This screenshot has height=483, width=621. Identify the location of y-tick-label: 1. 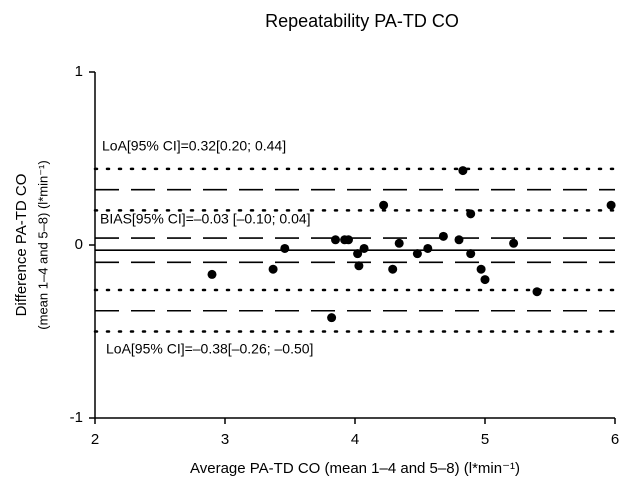
(79, 71).